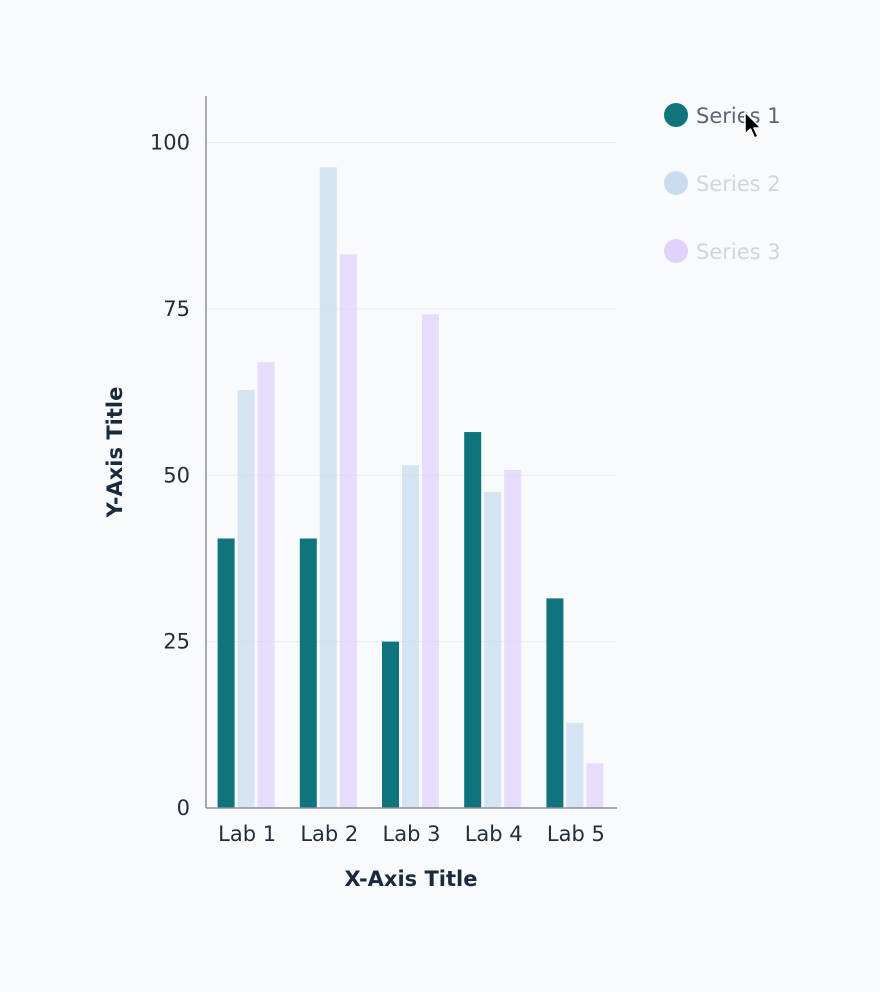 The height and width of the screenshot is (992, 880). I want to click on y-axis-title: Y-Axis Title, so click(115, 453).